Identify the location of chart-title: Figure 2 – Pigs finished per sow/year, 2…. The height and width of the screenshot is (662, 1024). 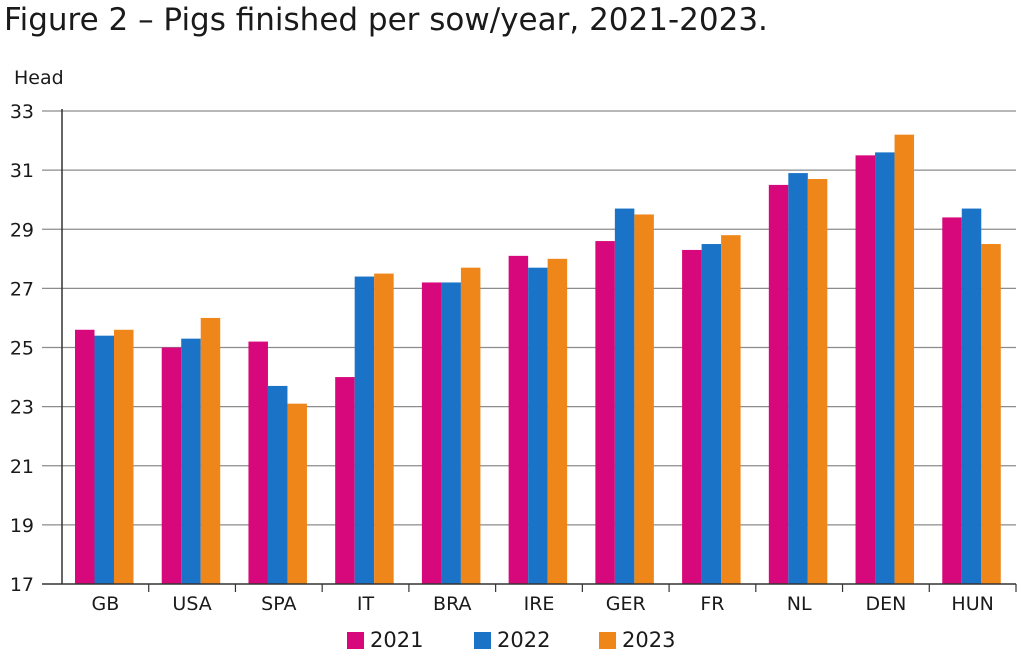
(386, 20).